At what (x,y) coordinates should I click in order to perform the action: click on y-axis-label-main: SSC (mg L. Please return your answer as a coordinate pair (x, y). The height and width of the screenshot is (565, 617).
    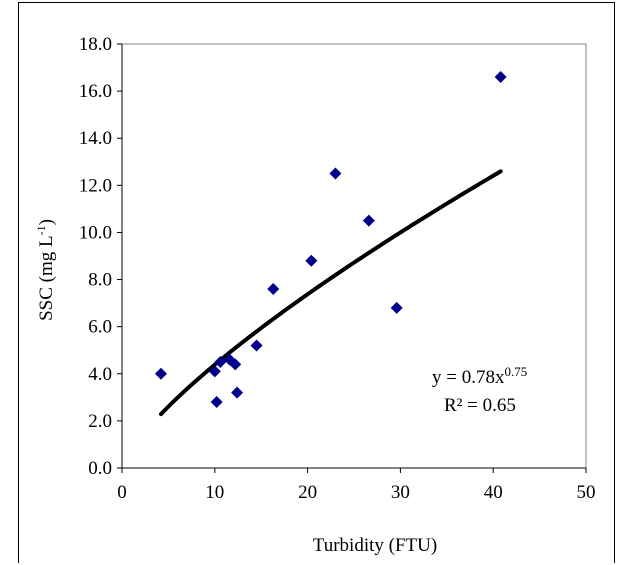
    Looking at the image, I should click on (46, 278).